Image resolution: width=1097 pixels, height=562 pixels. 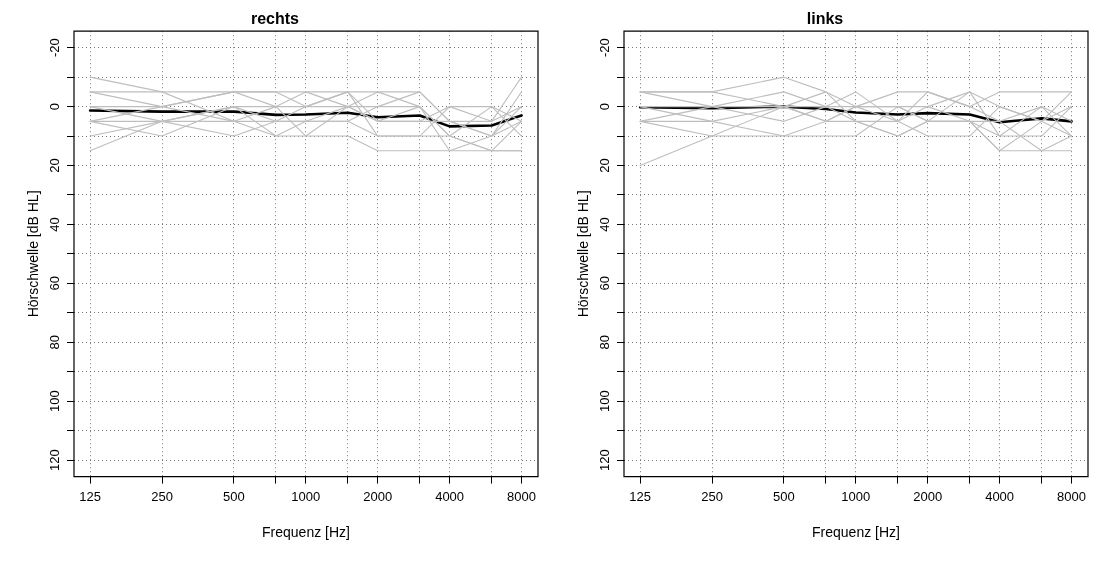 I want to click on chart-title: rechts, so click(x=275, y=19).